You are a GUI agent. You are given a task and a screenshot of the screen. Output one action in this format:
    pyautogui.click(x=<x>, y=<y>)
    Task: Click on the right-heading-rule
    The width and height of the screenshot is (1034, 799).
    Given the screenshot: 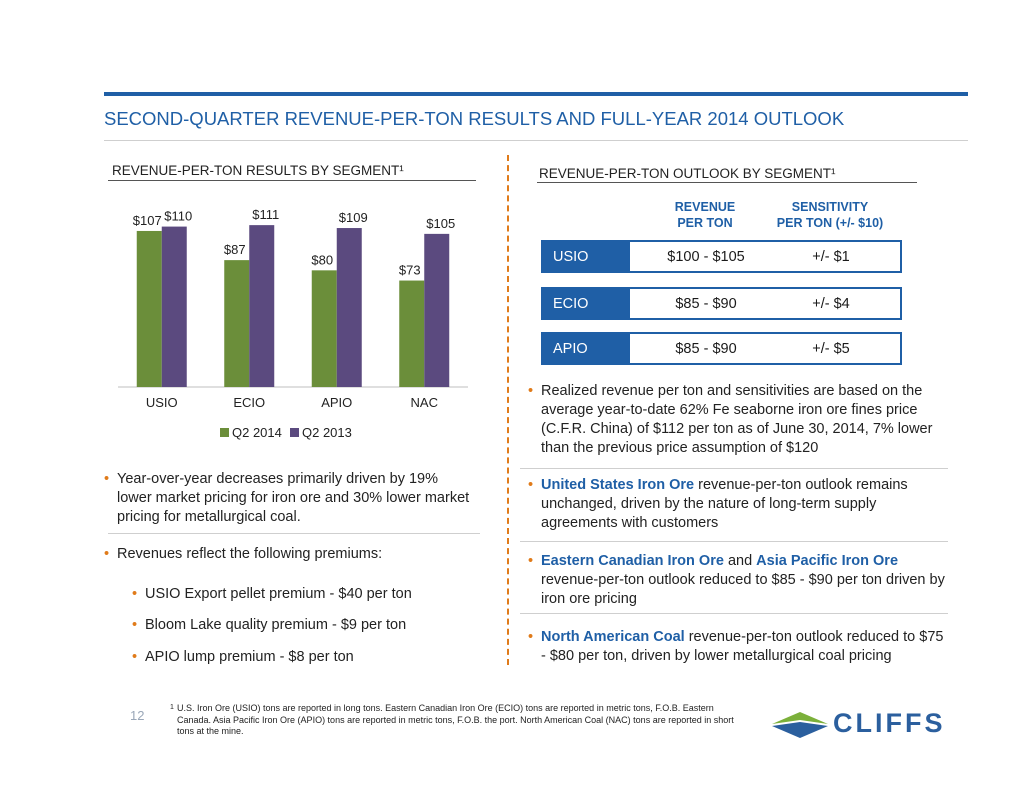 What is the action you would take?
    pyautogui.click(x=727, y=182)
    